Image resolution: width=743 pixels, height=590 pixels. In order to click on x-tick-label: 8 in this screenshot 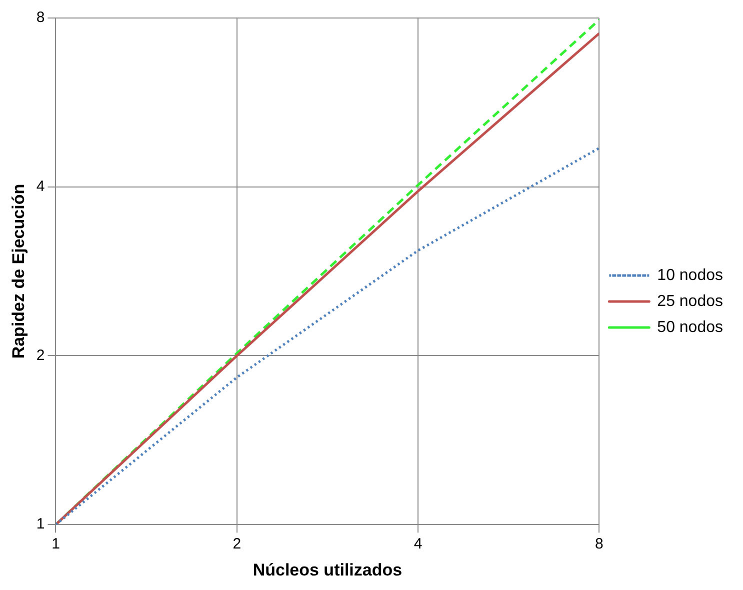, I will do `click(599, 544)`.